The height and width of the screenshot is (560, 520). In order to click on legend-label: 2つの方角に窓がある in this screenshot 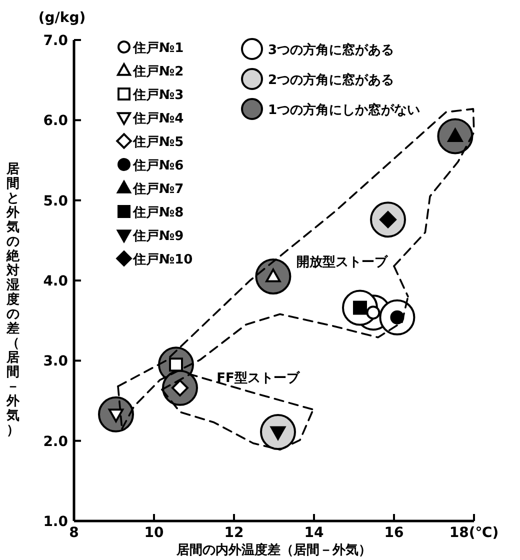, I will do `click(331, 80)`.